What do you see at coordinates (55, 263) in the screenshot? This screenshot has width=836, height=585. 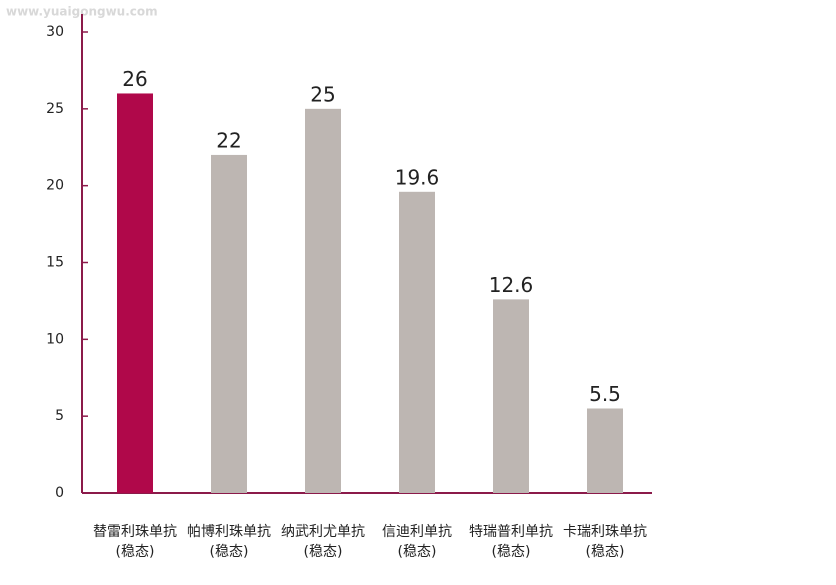 I see `y-tick-label: 15` at bounding box center [55, 263].